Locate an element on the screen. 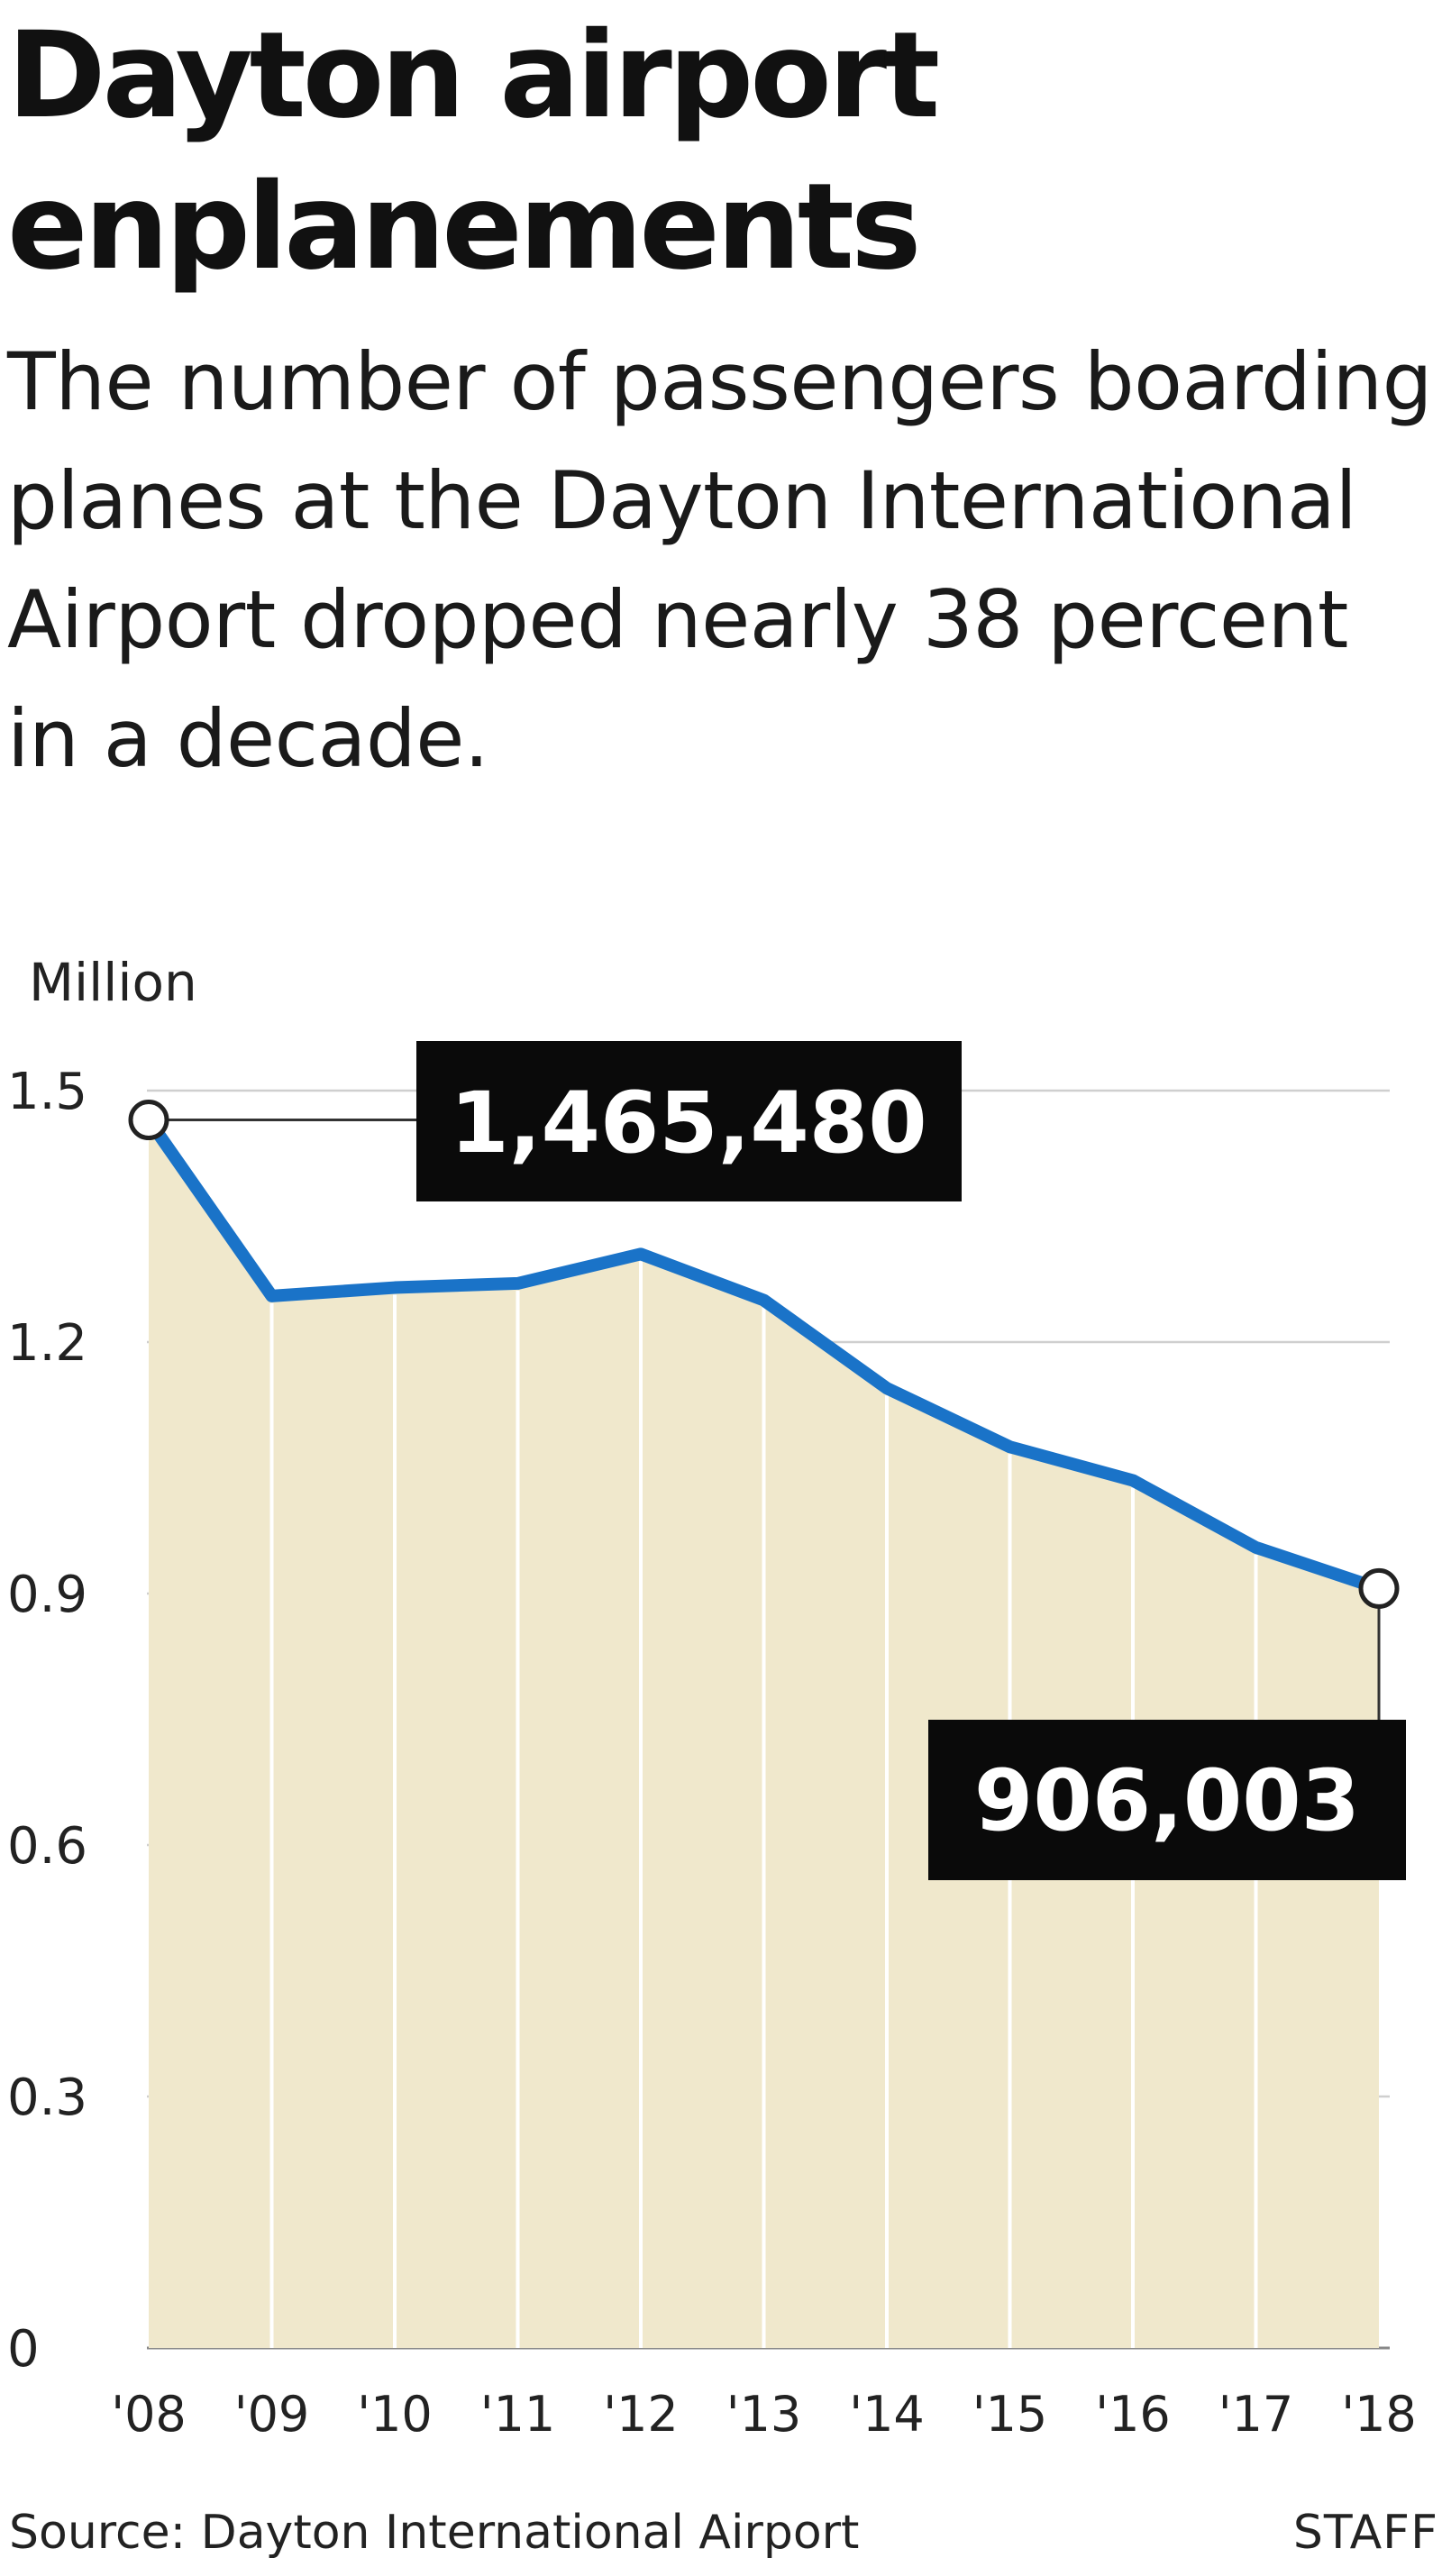 The width and height of the screenshot is (1442, 2576). x-tick-label: '14 is located at coordinates (887, 2414).